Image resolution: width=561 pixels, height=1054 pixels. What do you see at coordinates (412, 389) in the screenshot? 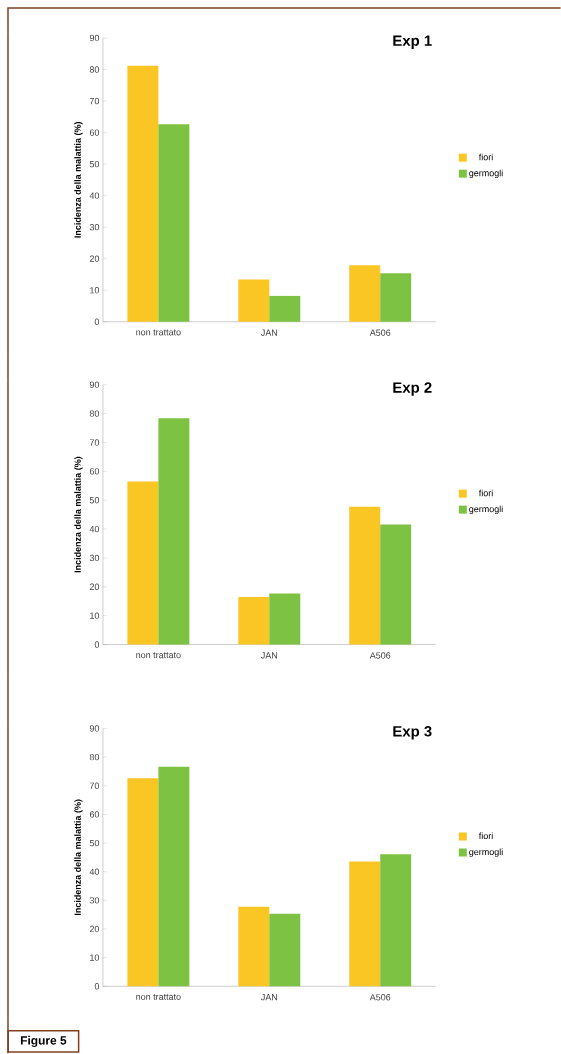
I see `chart-title: Exp 2` at bounding box center [412, 389].